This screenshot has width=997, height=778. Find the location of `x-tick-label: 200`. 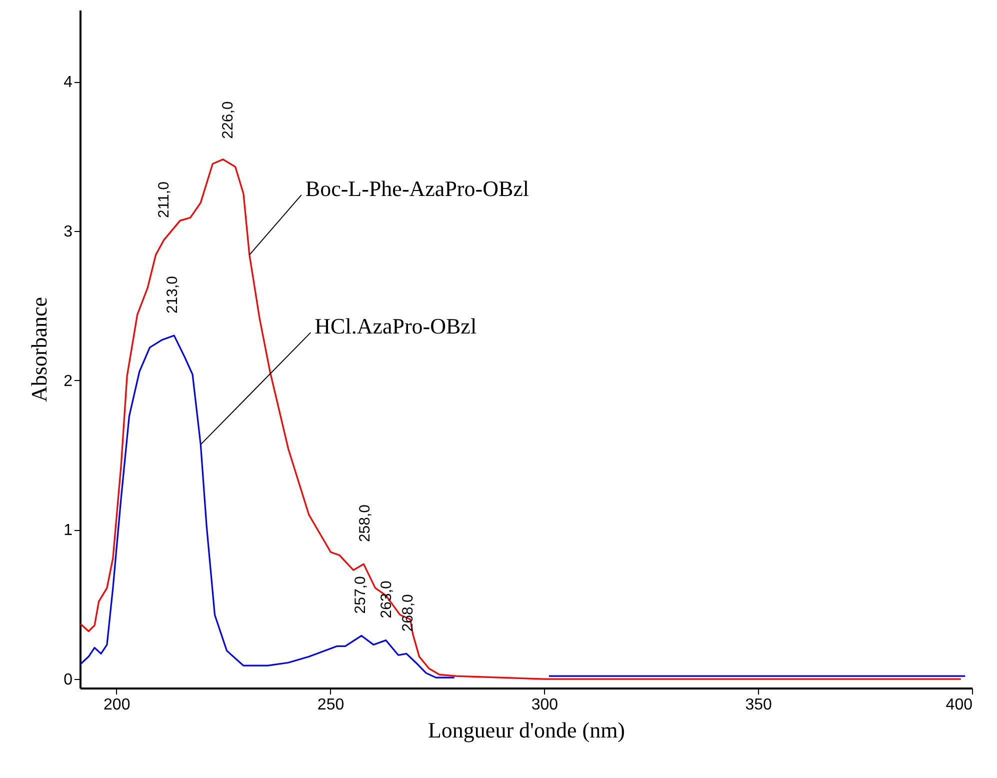

x-tick-label: 200 is located at coordinates (117, 705).